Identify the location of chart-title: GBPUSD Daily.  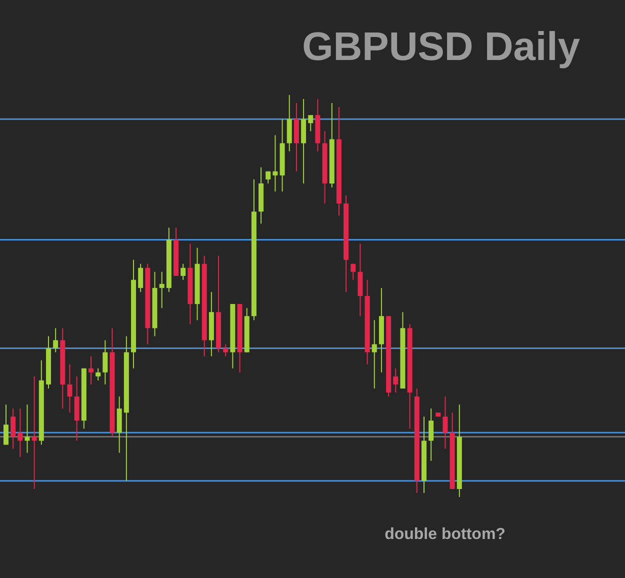
(441, 47).